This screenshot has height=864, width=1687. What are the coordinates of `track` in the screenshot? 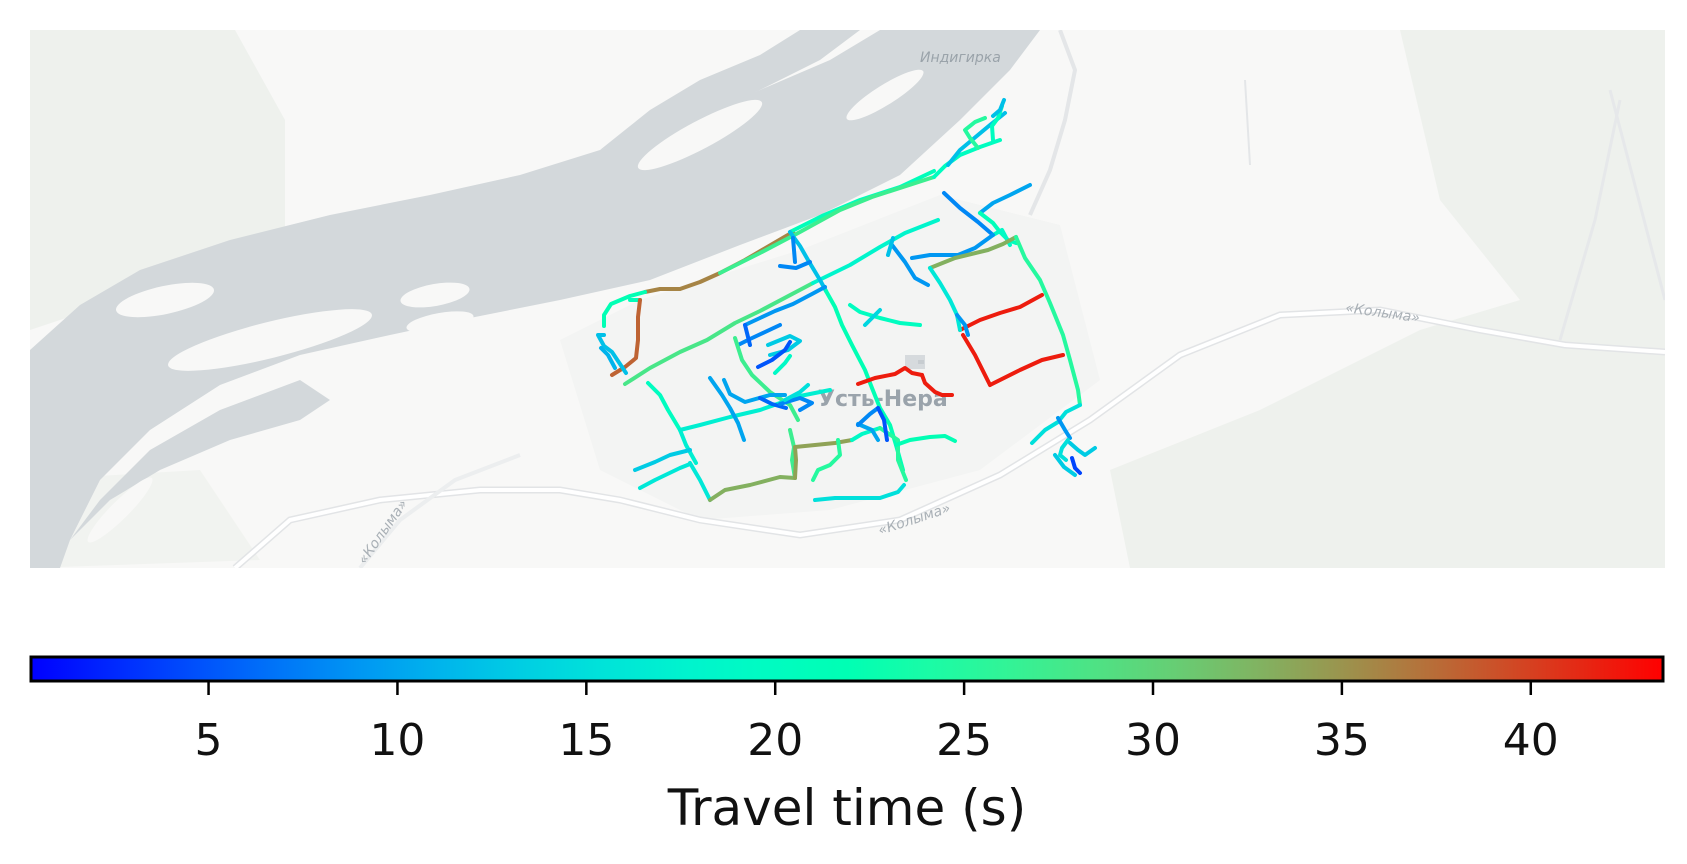 It's located at (1247, 122).